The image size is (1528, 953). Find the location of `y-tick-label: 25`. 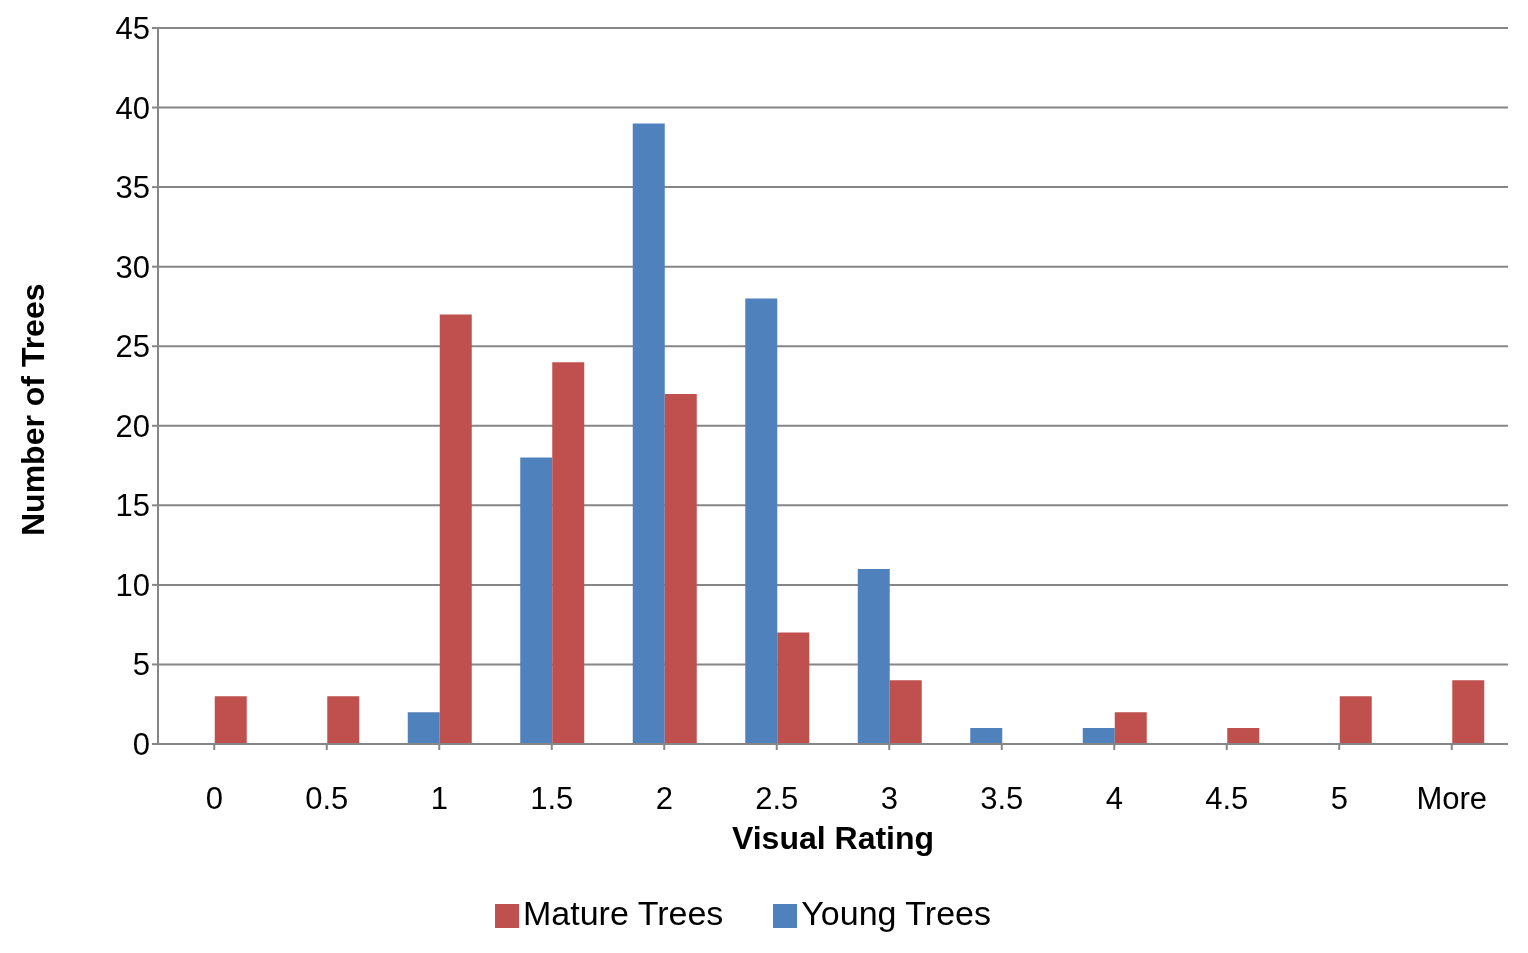

y-tick-label: 25 is located at coordinates (132, 347).